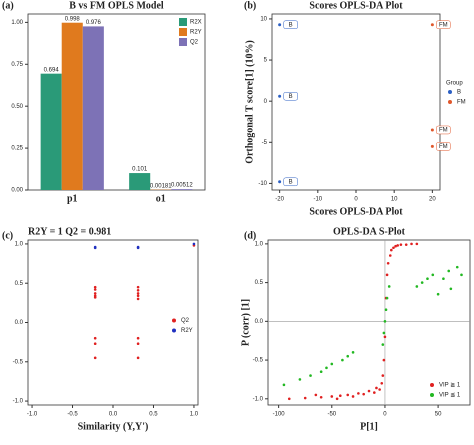 This screenshot has height=445, width=474. Describe the element at coordinates (140, 170) in the screenshot. I see `bar-value-label: 0.101` at that location.